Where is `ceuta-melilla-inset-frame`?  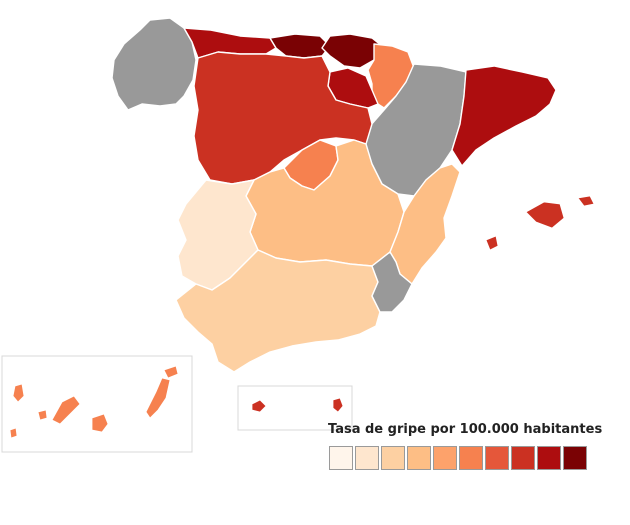 ceuta-melilla-inset-frame is located at coordinates (295, 408).